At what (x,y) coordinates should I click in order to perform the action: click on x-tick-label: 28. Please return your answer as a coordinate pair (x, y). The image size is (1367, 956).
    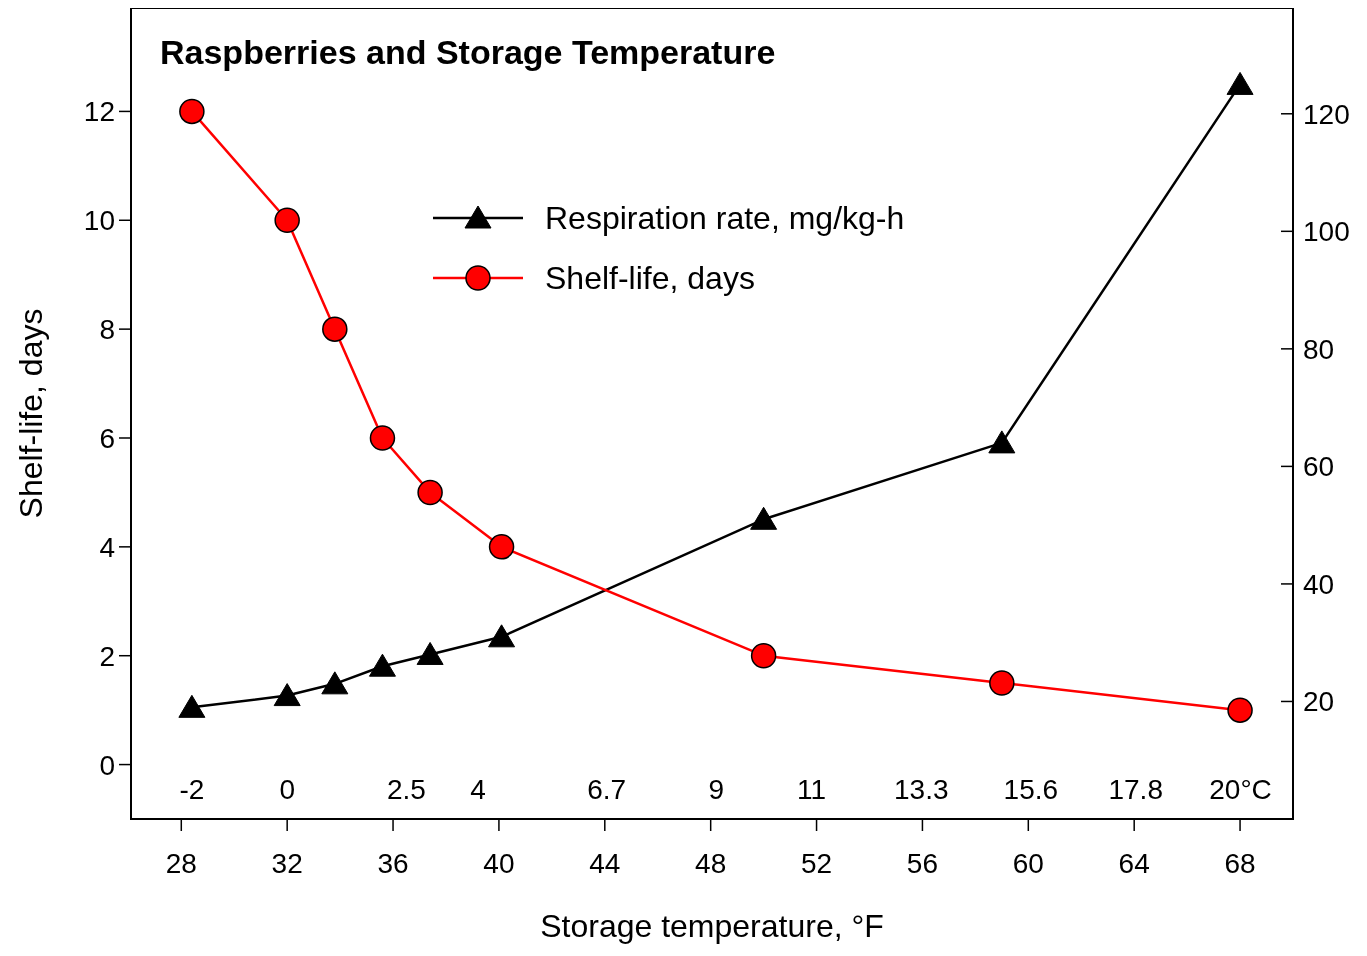
    Looking at the image, I should click on (181, 863).